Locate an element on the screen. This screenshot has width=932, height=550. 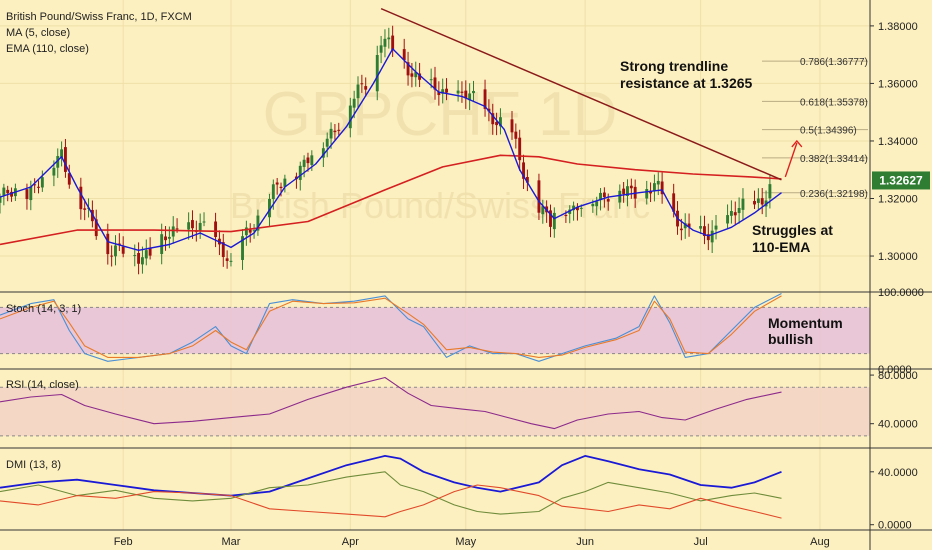
stoch-band is located at coordinates (435, 330).